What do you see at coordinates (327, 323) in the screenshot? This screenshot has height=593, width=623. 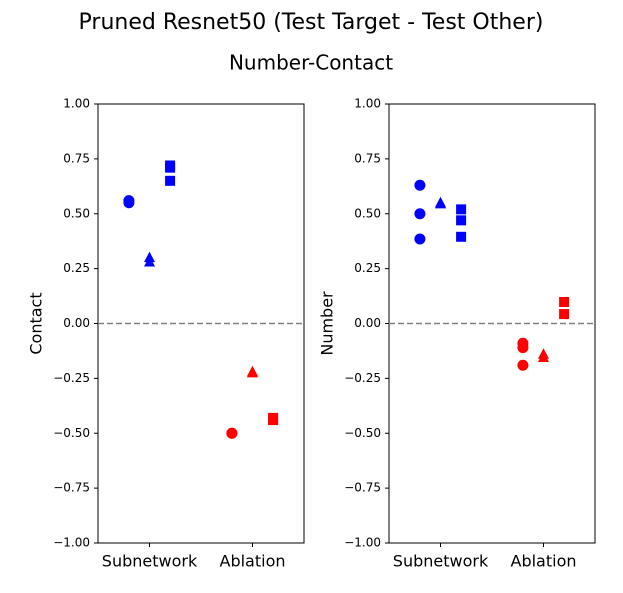 I see `y-axis-label: Number` at bounding box center [327, 323].